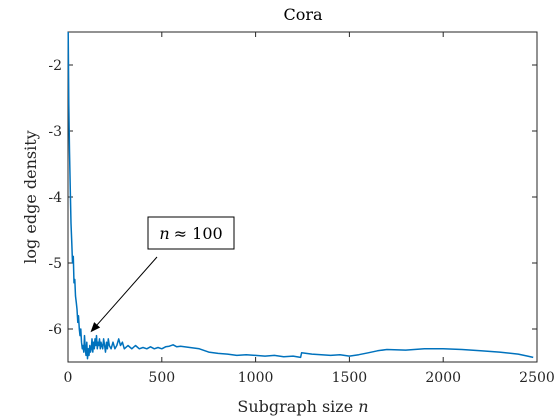 This screenshot has height=420, width=560. Describe the element at coordinates (443, 378) in the screenshot. I see `x-tick-label-4: 2000` at that location.